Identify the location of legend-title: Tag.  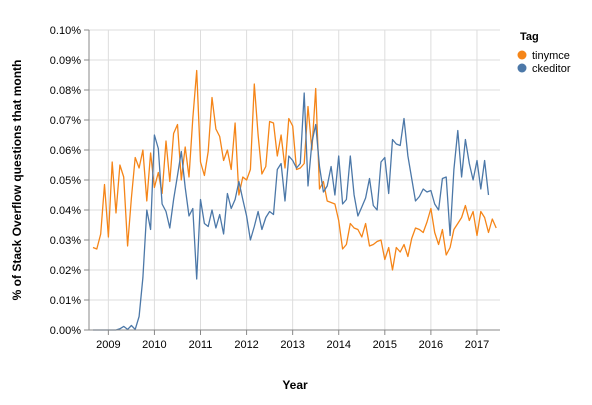
(529, 37).